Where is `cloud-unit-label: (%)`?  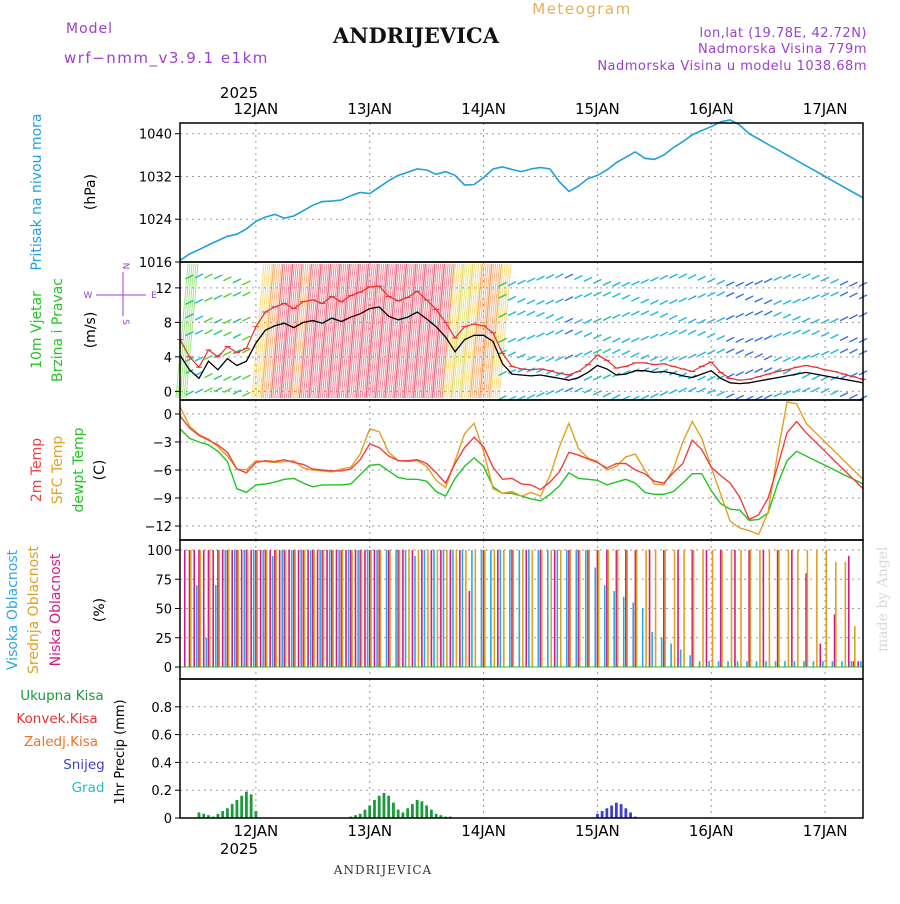 cloud-unit-label: (%) is located at coordinates (100, 610).